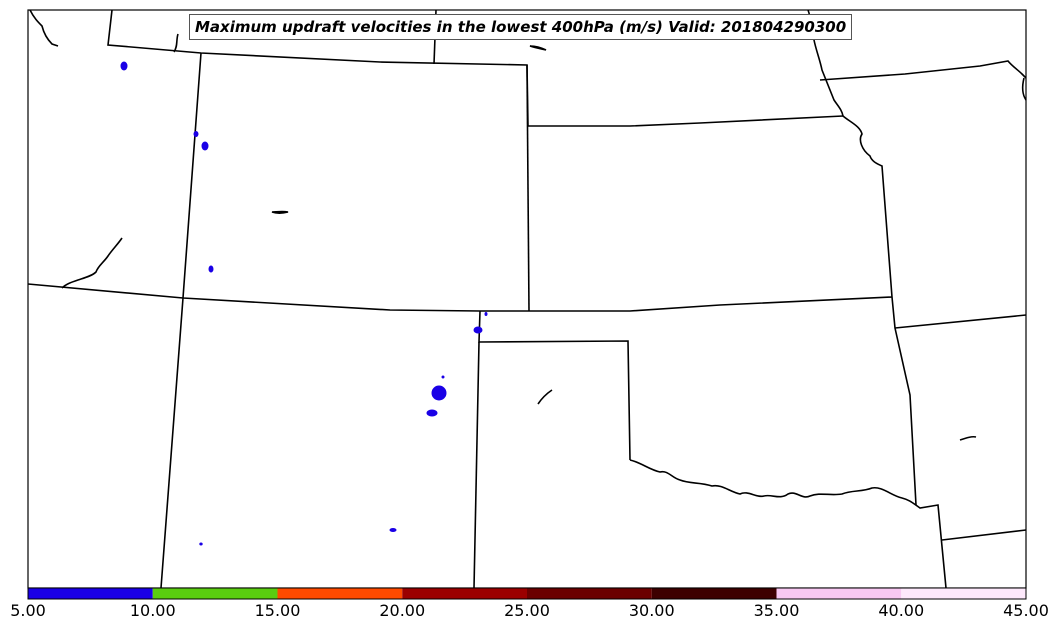  Describe the element at coordinates (554, 385) in the screenshot. I see `border-co-ks` at that location.